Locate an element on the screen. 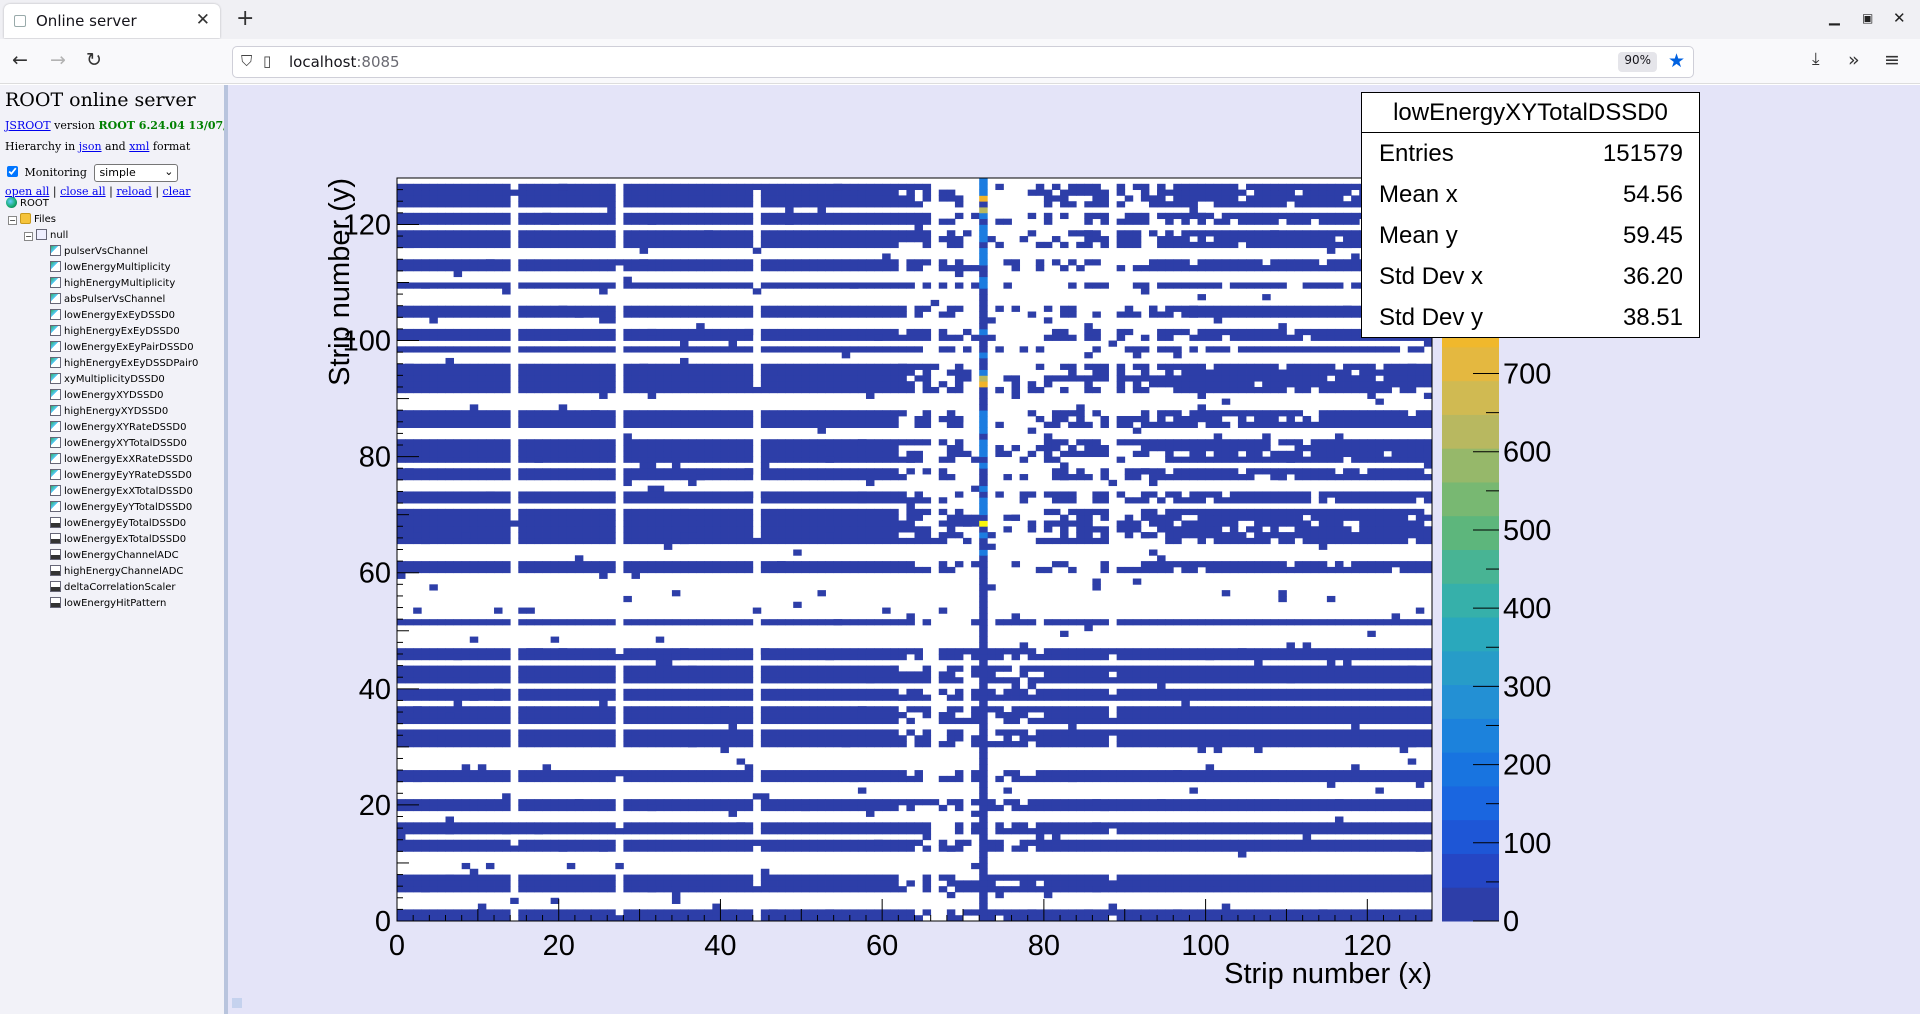 This screenshot has width=1920, height=1014. minimize-window-icon: ▁ is located at coordinates (1834, 18).